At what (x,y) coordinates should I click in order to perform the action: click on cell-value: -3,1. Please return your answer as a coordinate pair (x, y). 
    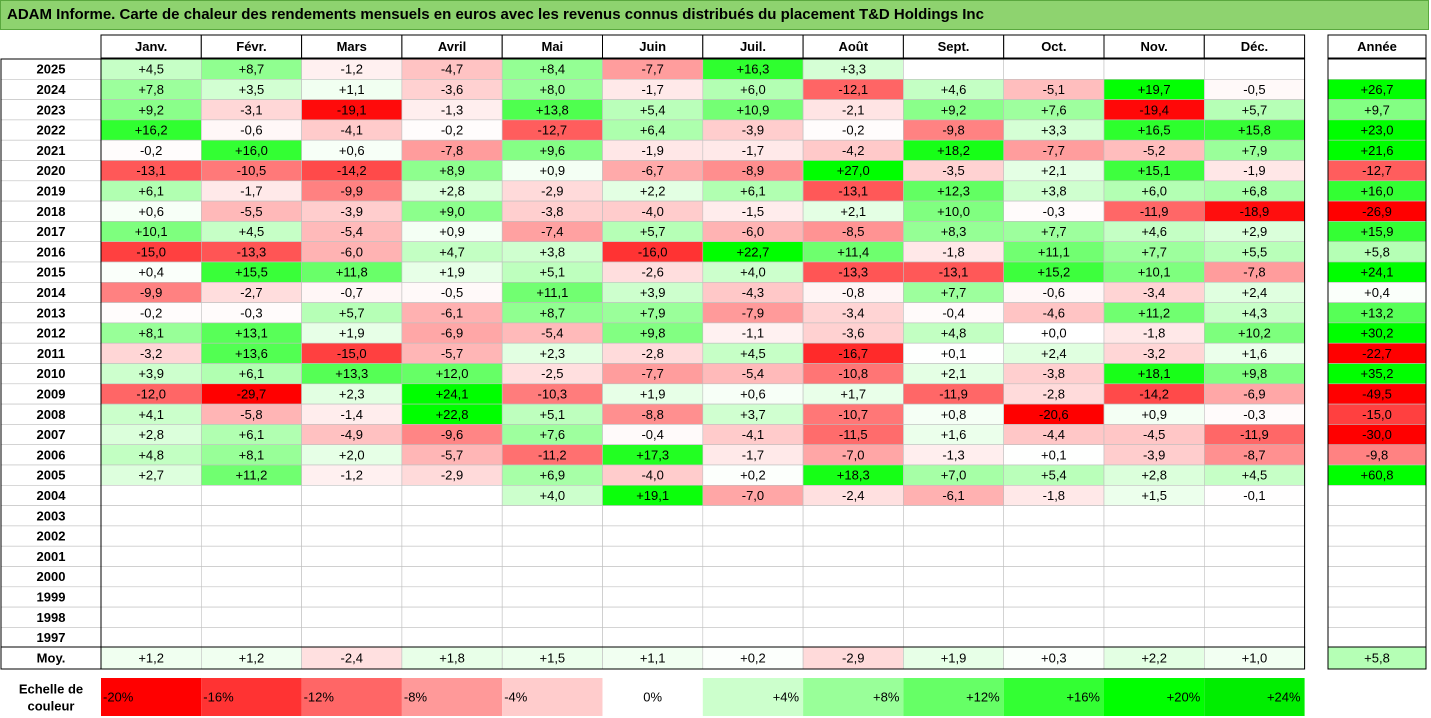
    Looking at the image, I should click on (251, 109).